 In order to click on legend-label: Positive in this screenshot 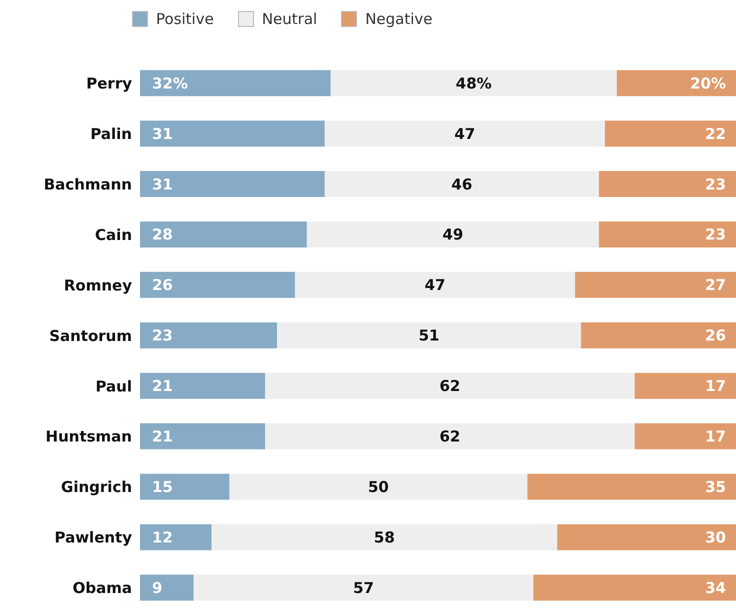, I will do `click(184, 19)`.